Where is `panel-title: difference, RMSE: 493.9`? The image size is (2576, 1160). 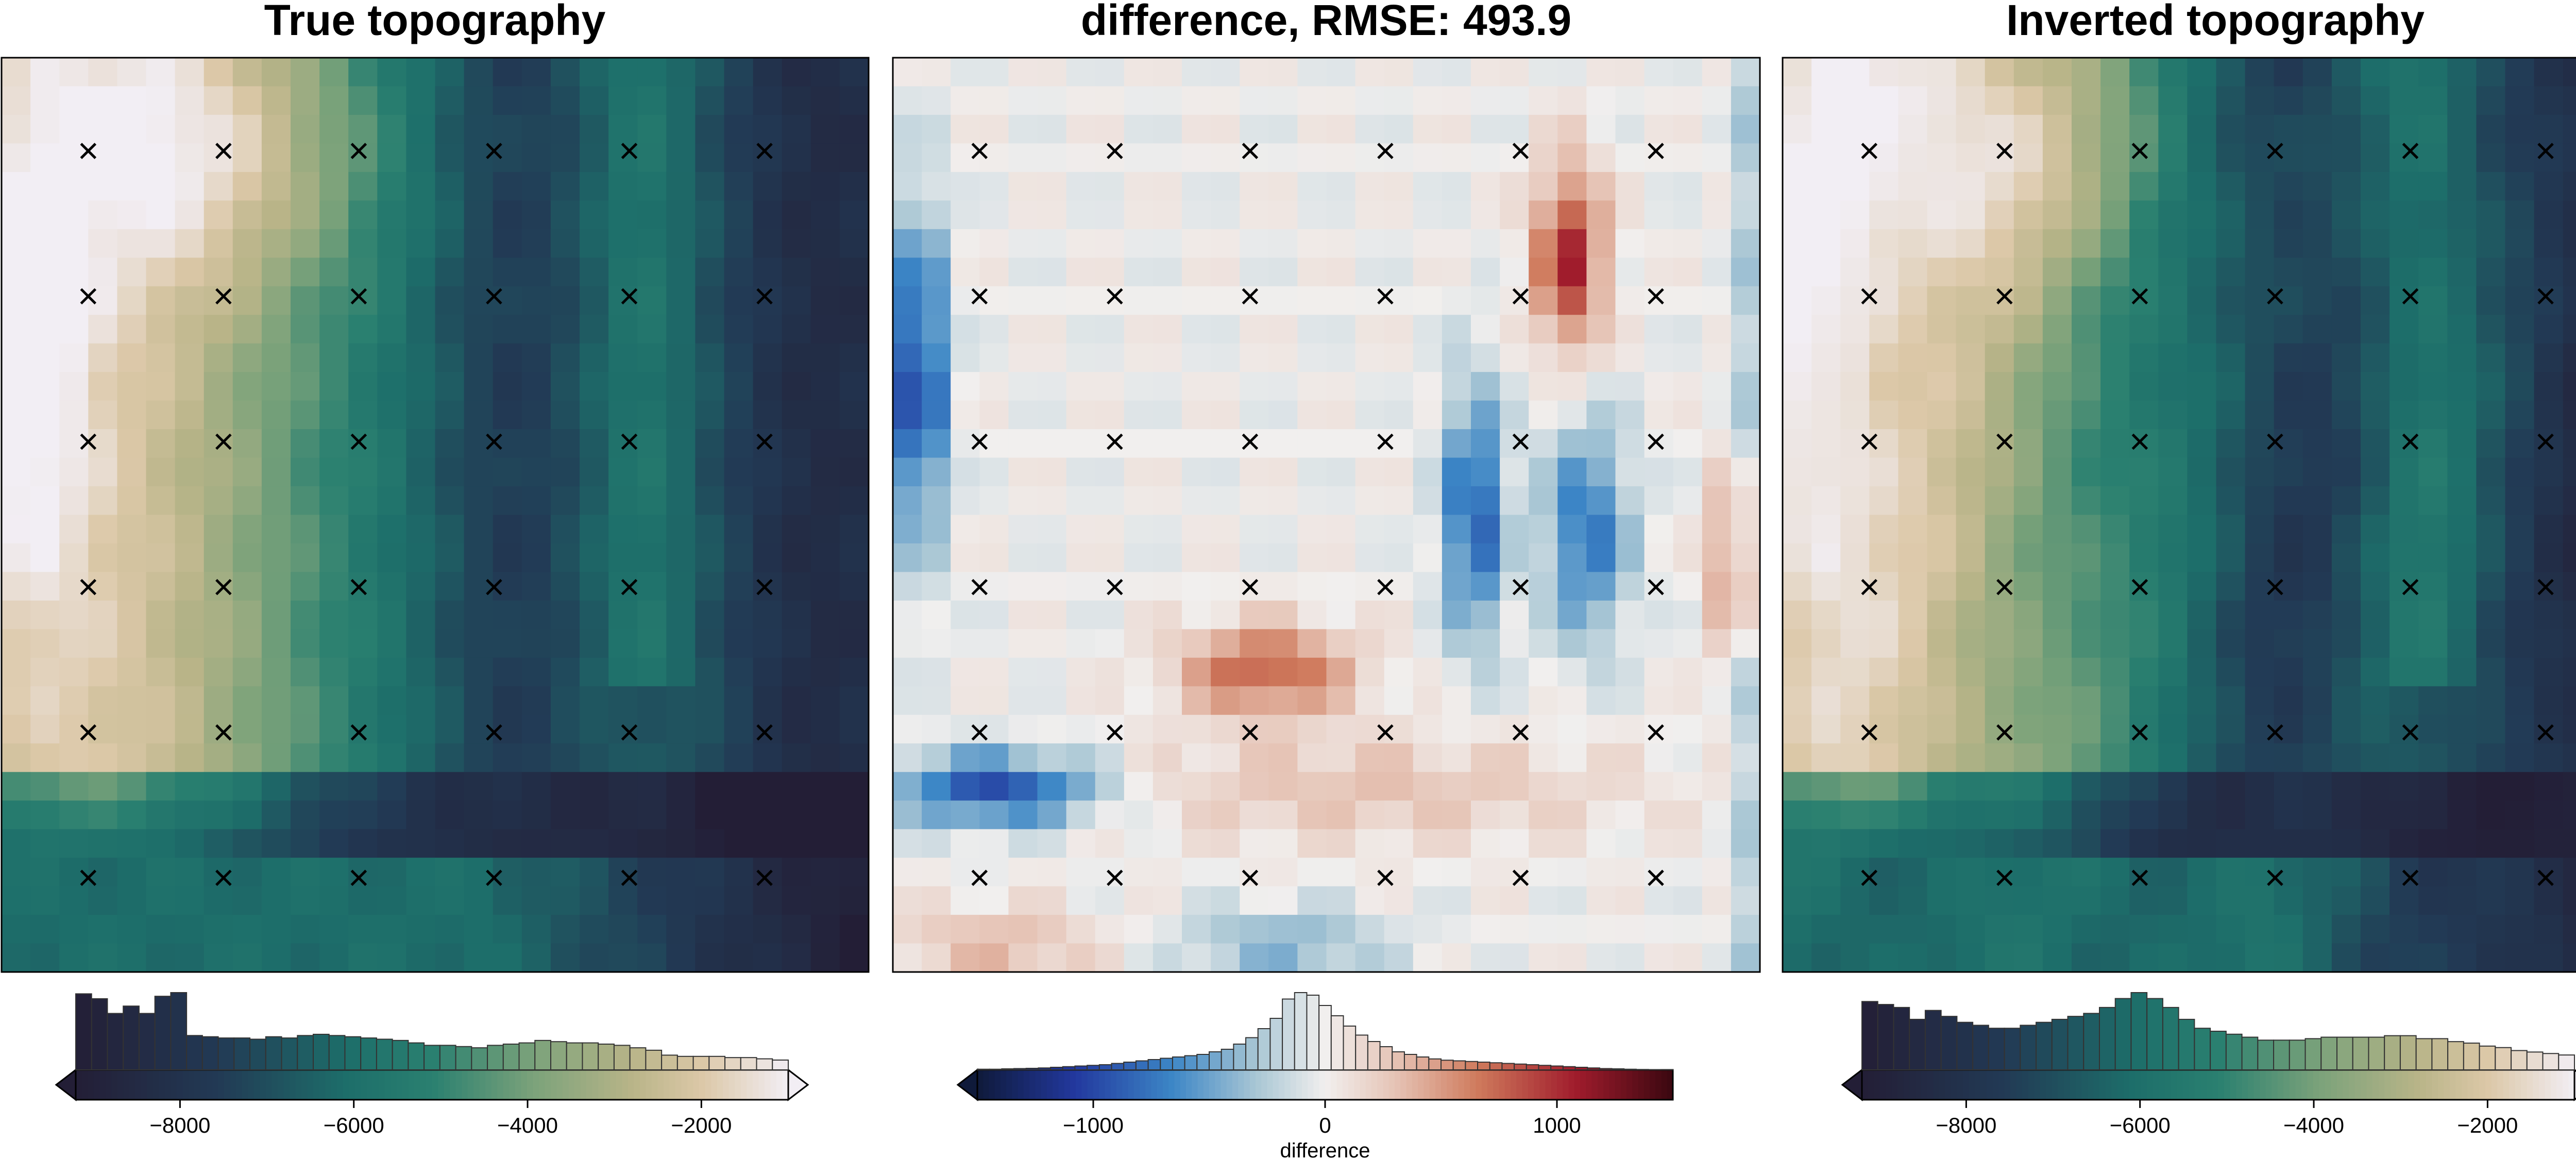 panel-title: difference, RMSE: 493.9 is located at coordinates (1326, 22).